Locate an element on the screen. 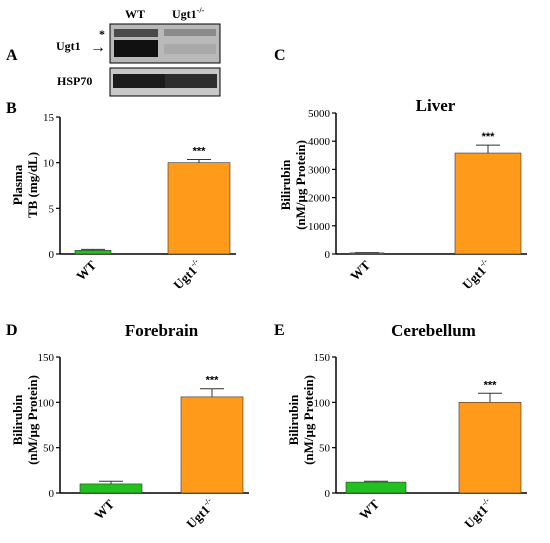  y-axis-label-line: TB (mg/dL) is located at coordinates (32, 185).